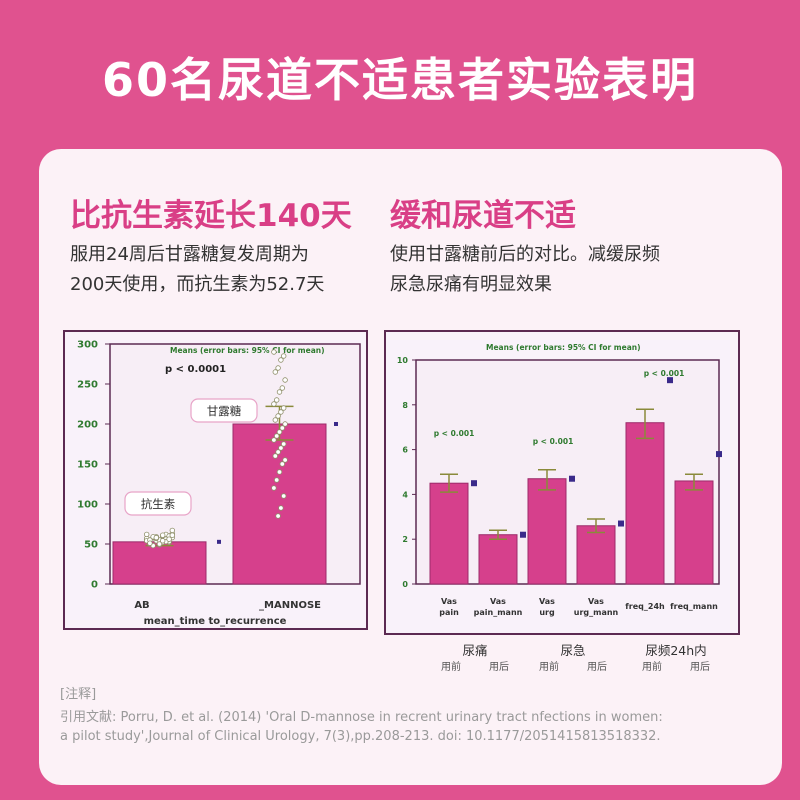  What do you see at coordinates (91, 545) in the screenshot?
I see `y-tick-label: 50` at bounding box center [91, 545].